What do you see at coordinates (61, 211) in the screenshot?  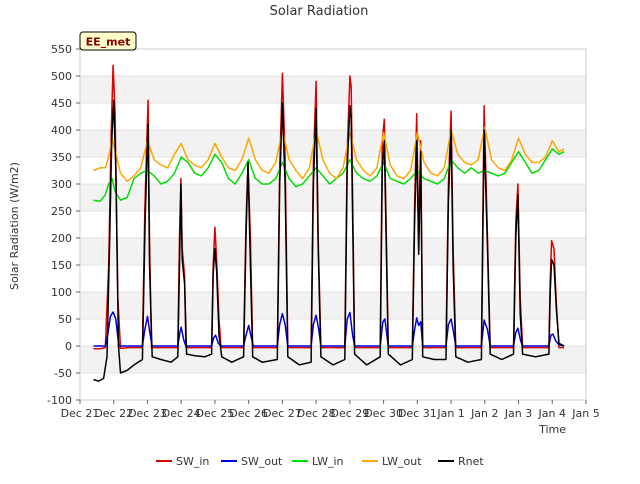 I see `y-tick-label: 250` at bounding box center [61, 211].